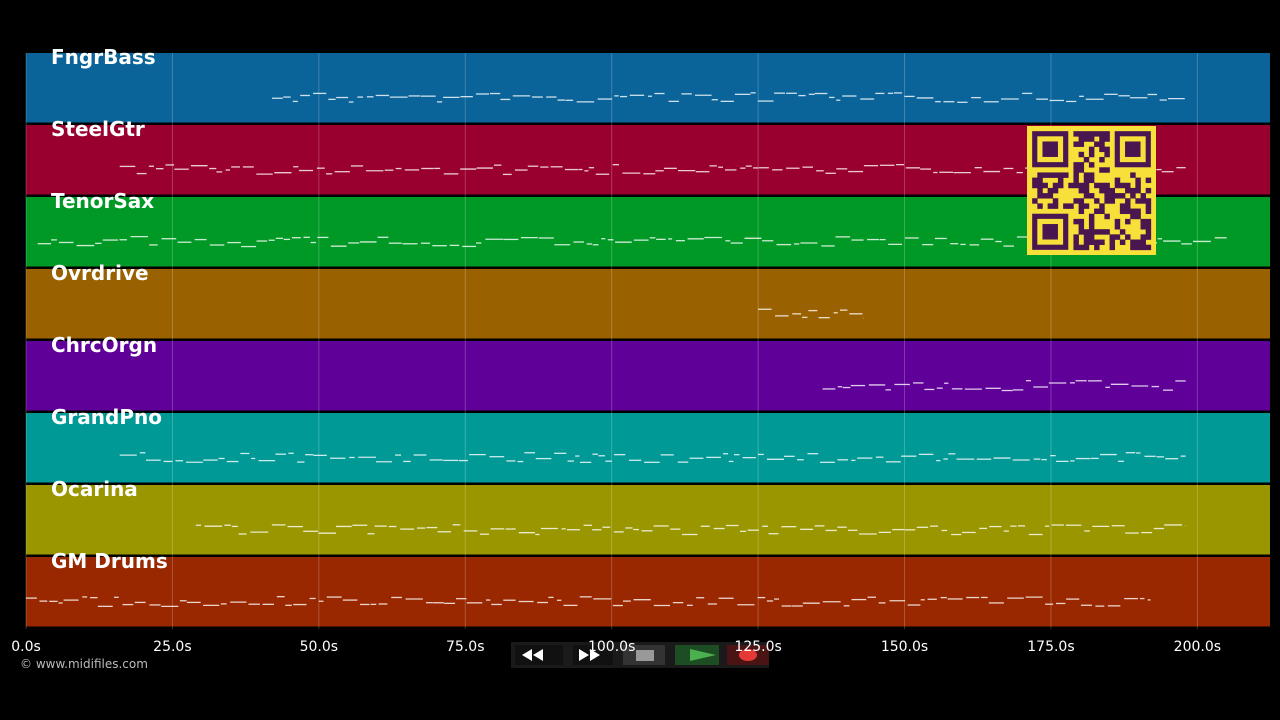  Describe the element at coordinates (593, 655) in the screenshot. I see `forward-button` at that location.